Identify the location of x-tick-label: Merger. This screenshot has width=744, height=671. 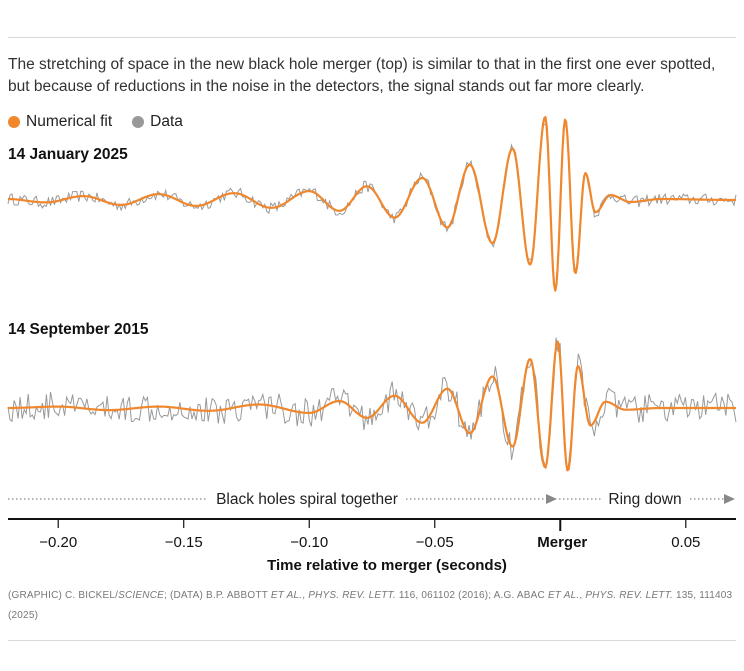
(562, 542).